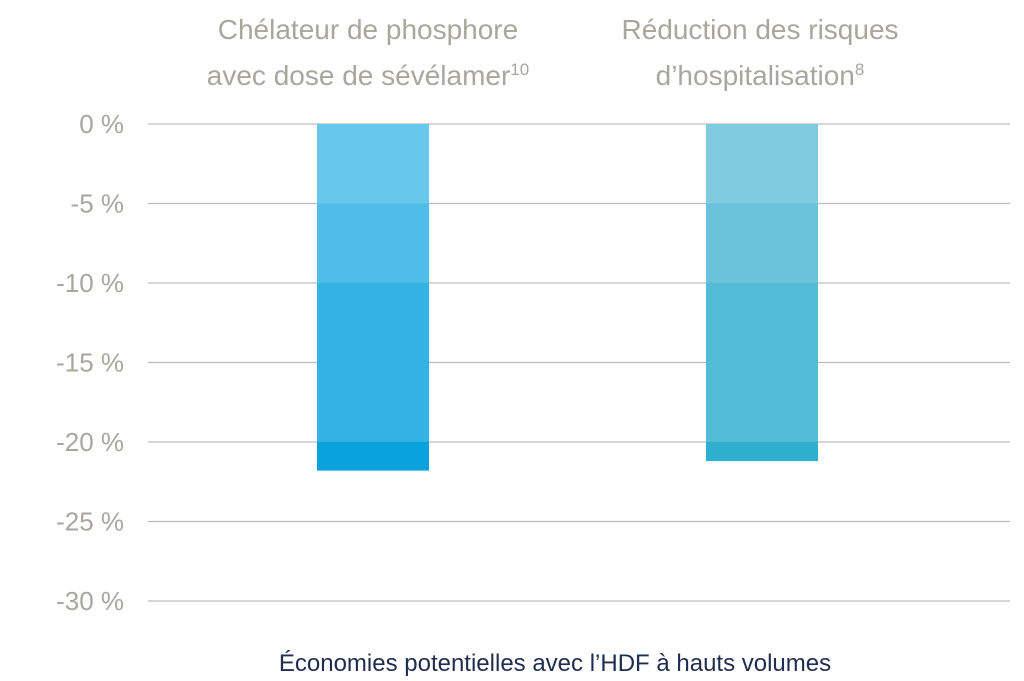 This screenshot has height=681, width=1024. I want to click on y-tick-label: 0 %, so click(101, 124).